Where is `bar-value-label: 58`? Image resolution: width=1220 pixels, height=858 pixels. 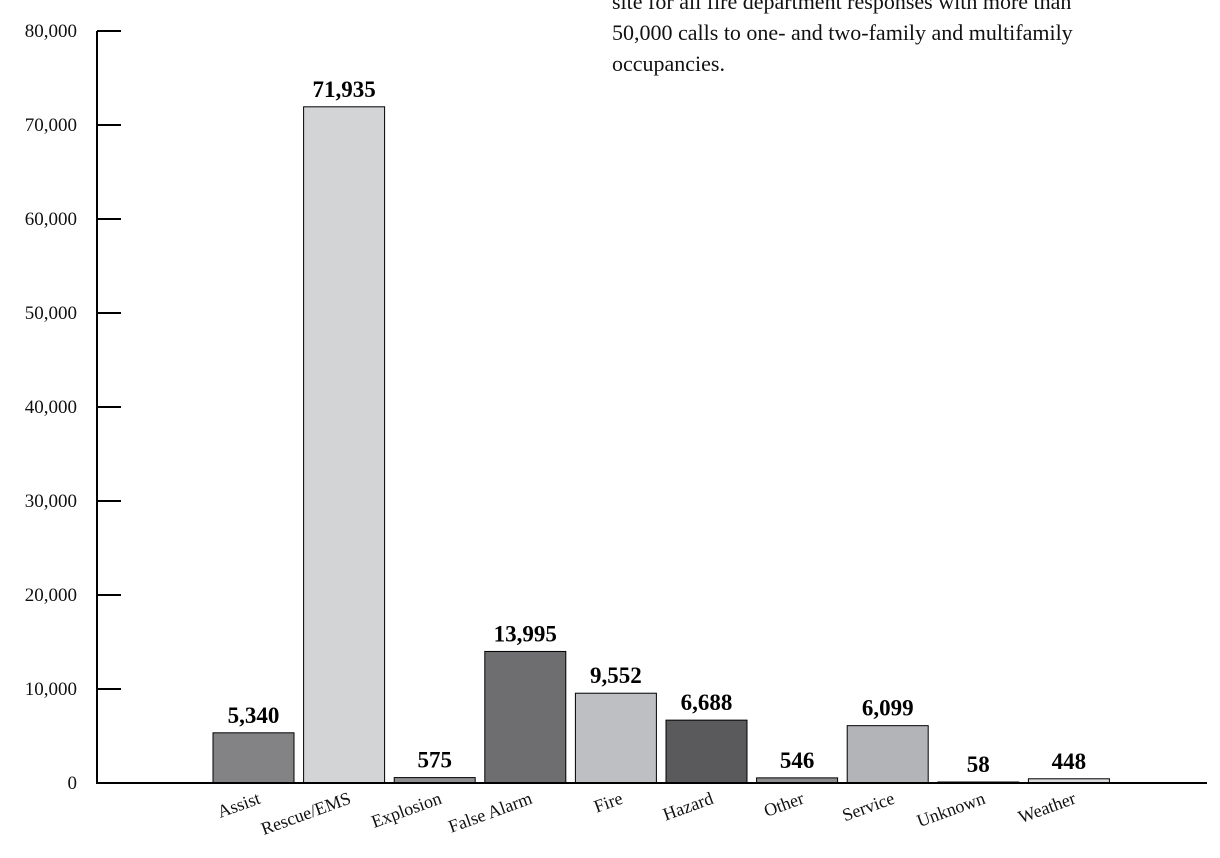 bar-value-label: 58 is located at coordinates (978, 764).